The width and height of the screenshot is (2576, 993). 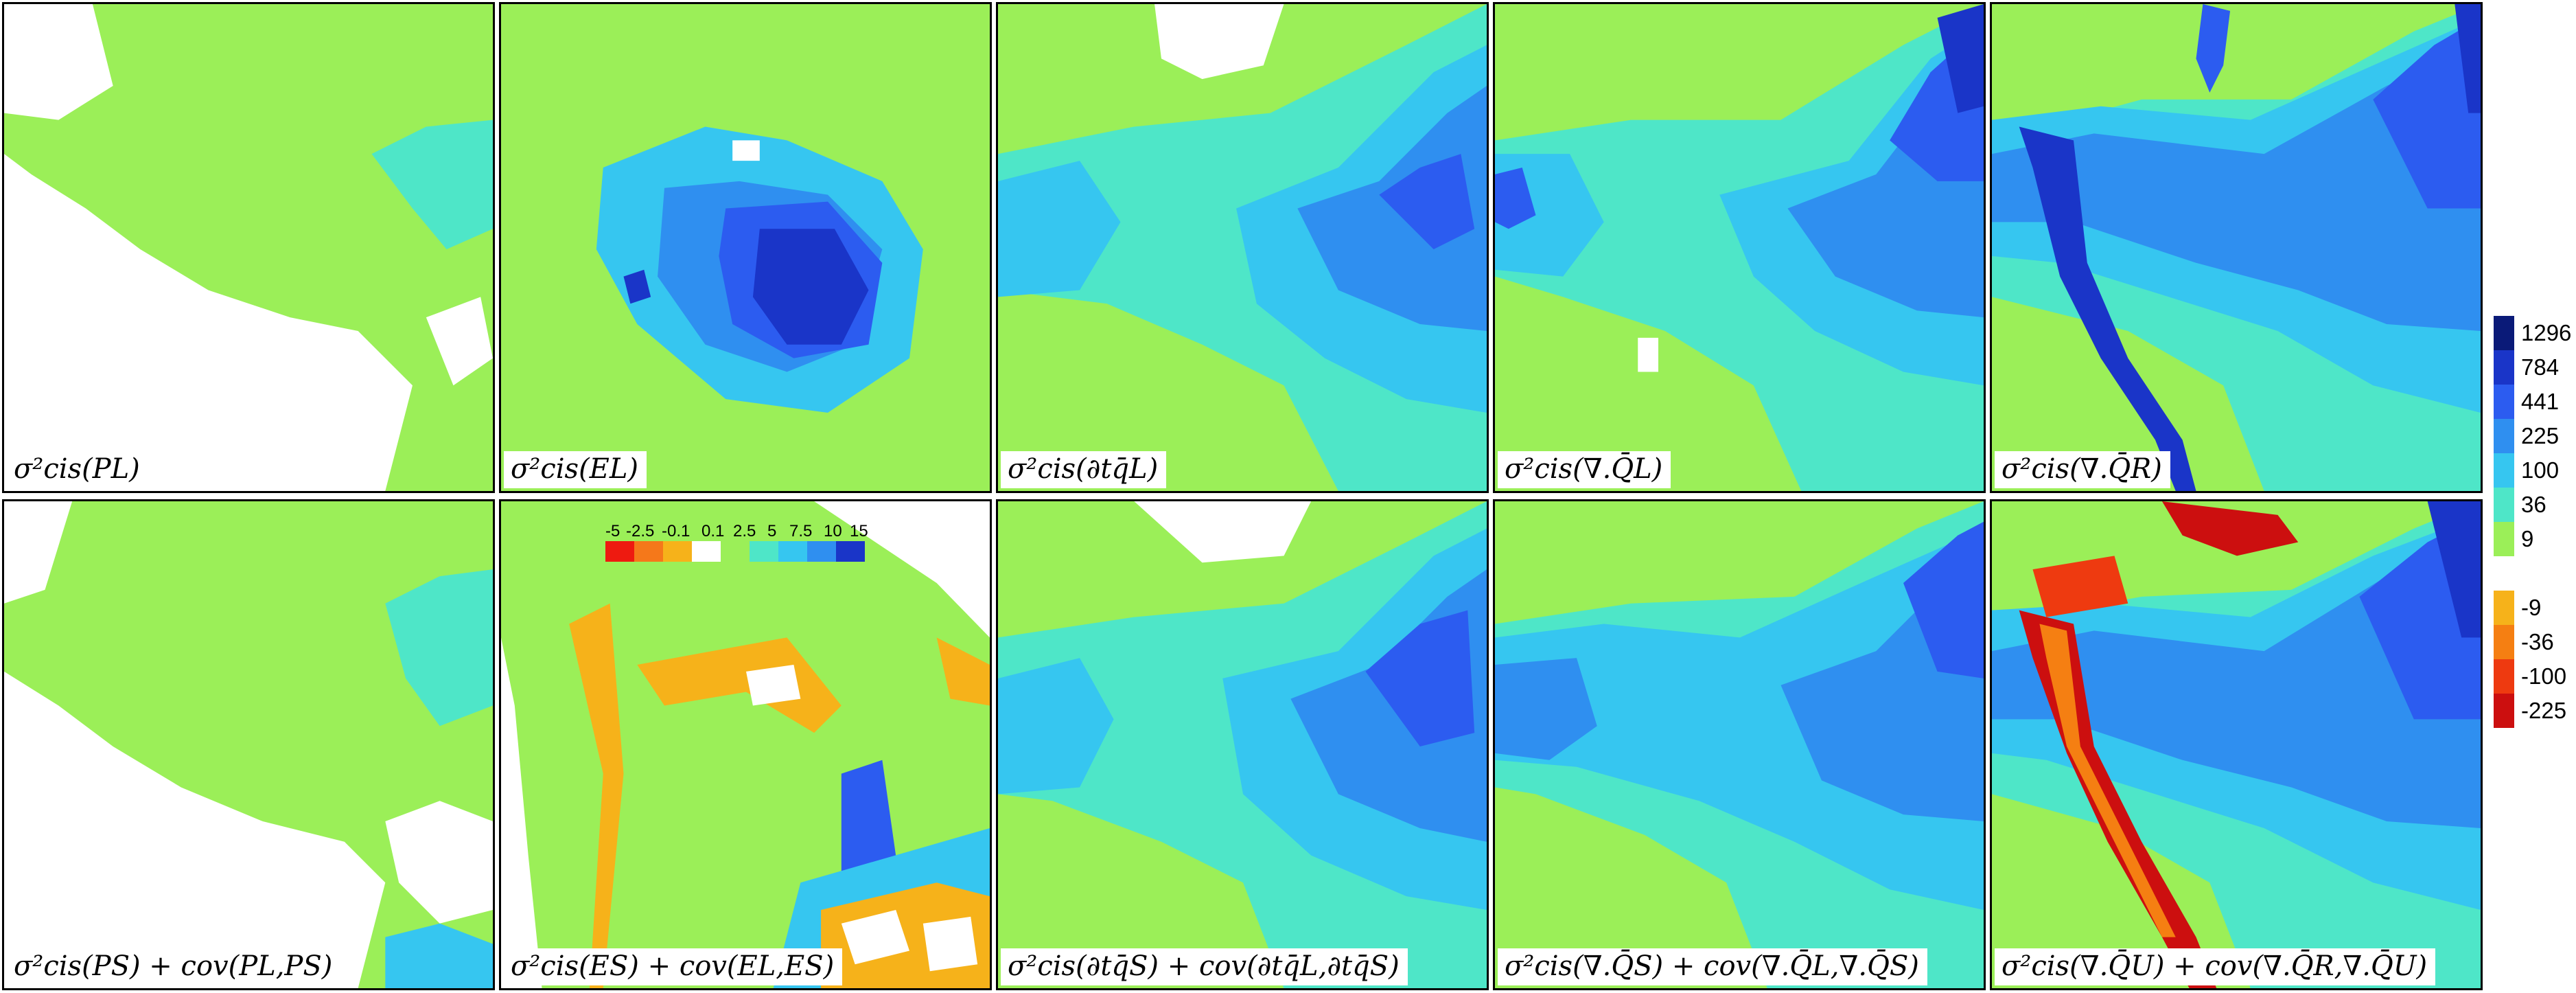 What do you see at coordinates (174, 966) in the screenshot?
I see `panel-label: σ²cis(PS) + cov(PL,PS)` at bounding box center [174, 966].